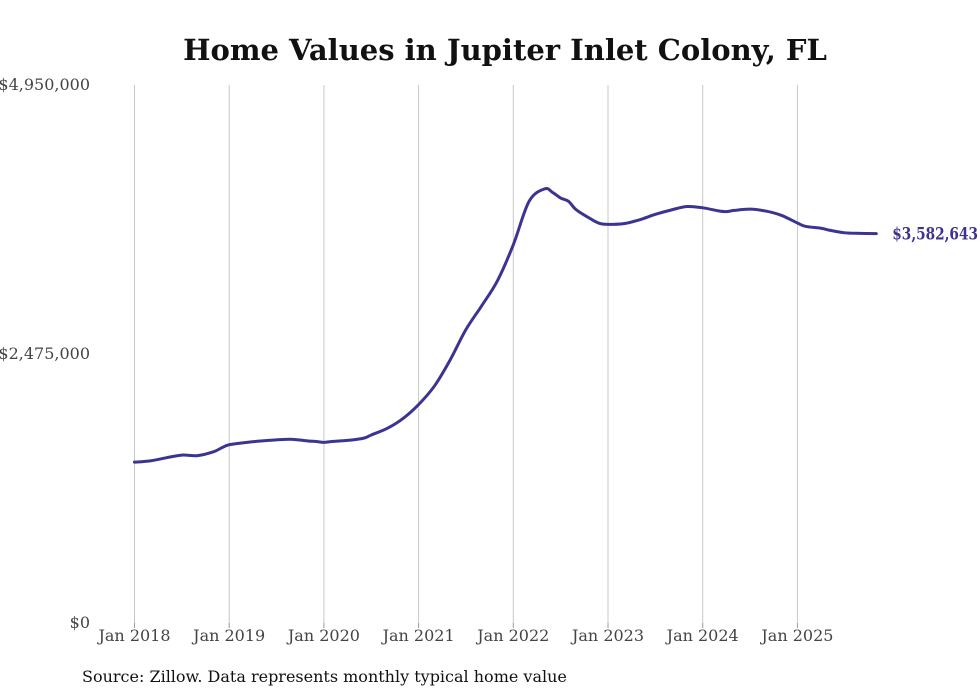 Image resolution: width=980 pixels, height=699 pixels. Describe the element at coordinates (512, 635) in the screenshot. I see `x-tick-label-4: Jan 2022` at that location.